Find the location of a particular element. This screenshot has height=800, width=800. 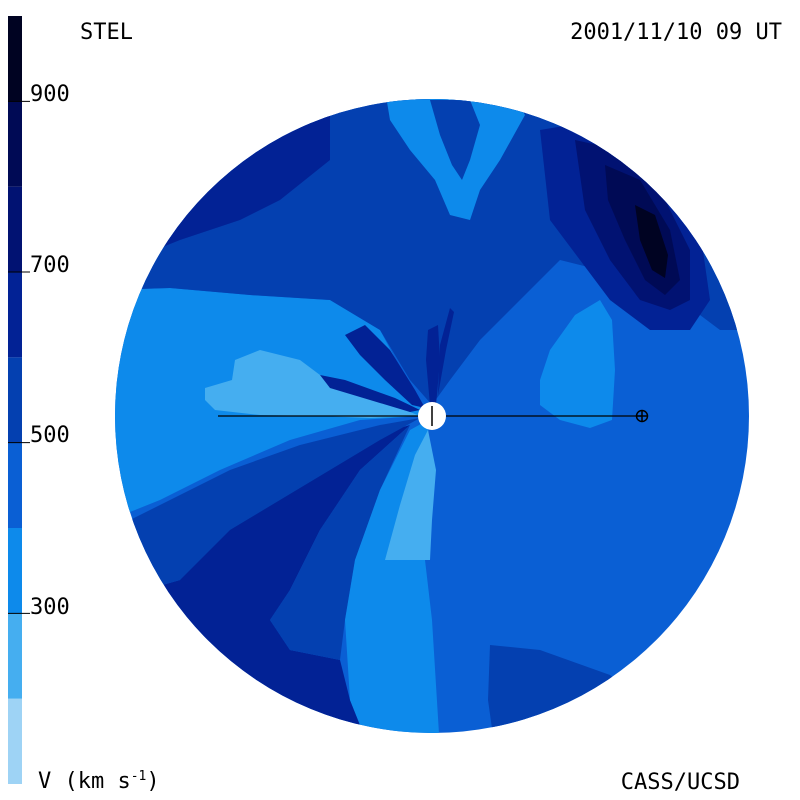

contour-region-right-lobe is located at coordinates (577, 364).